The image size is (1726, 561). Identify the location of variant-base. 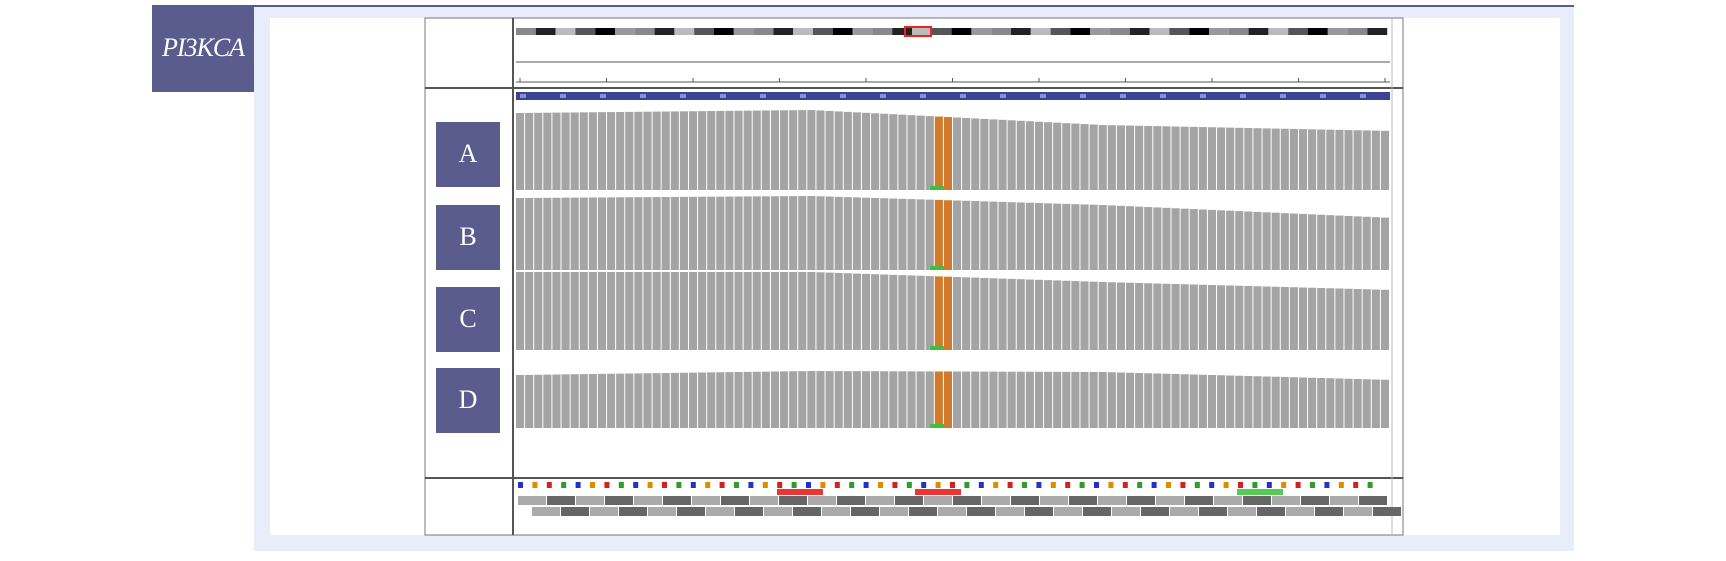
(937, 188).